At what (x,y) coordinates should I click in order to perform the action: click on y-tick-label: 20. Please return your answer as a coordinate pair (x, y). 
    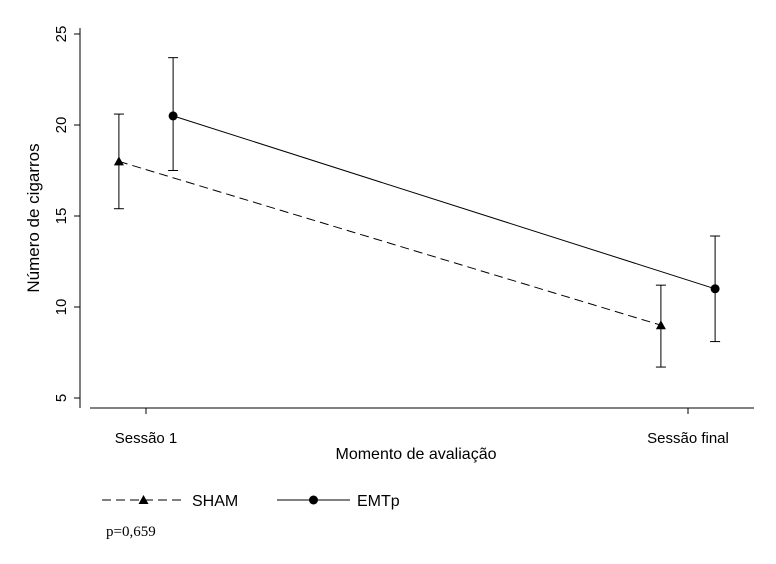
    Looking at the image, I should click on (61, 125).